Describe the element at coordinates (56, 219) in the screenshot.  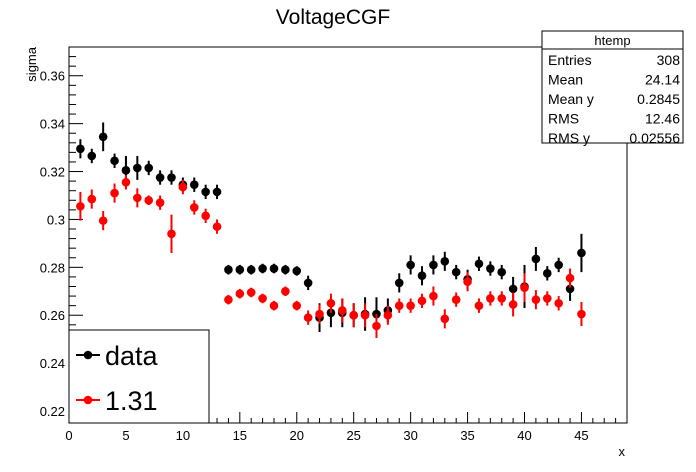
I see `y-tick-label: 0.3` at that location.